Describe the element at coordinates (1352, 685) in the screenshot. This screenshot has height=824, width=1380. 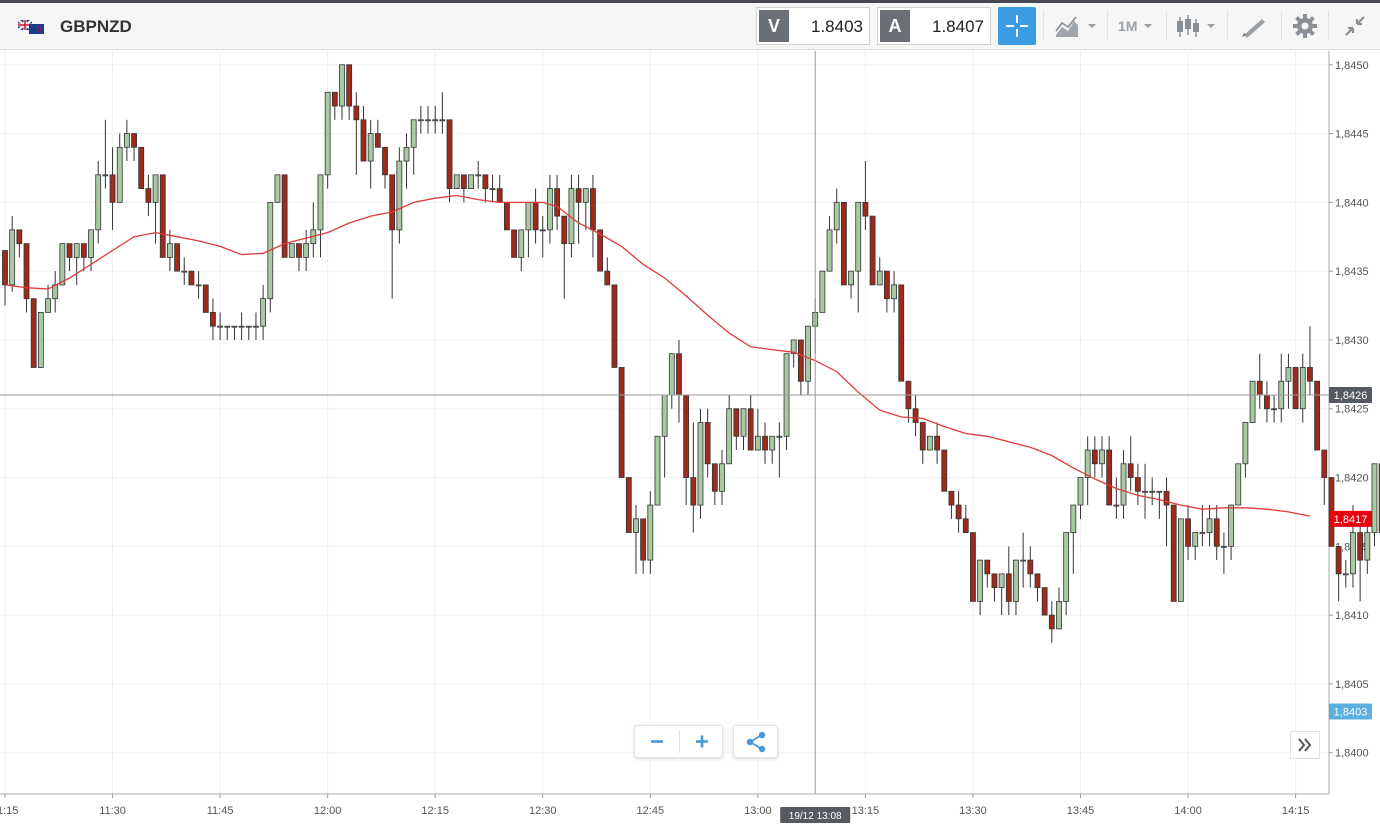
I see `y-tick-label: 1,8405` at that location.